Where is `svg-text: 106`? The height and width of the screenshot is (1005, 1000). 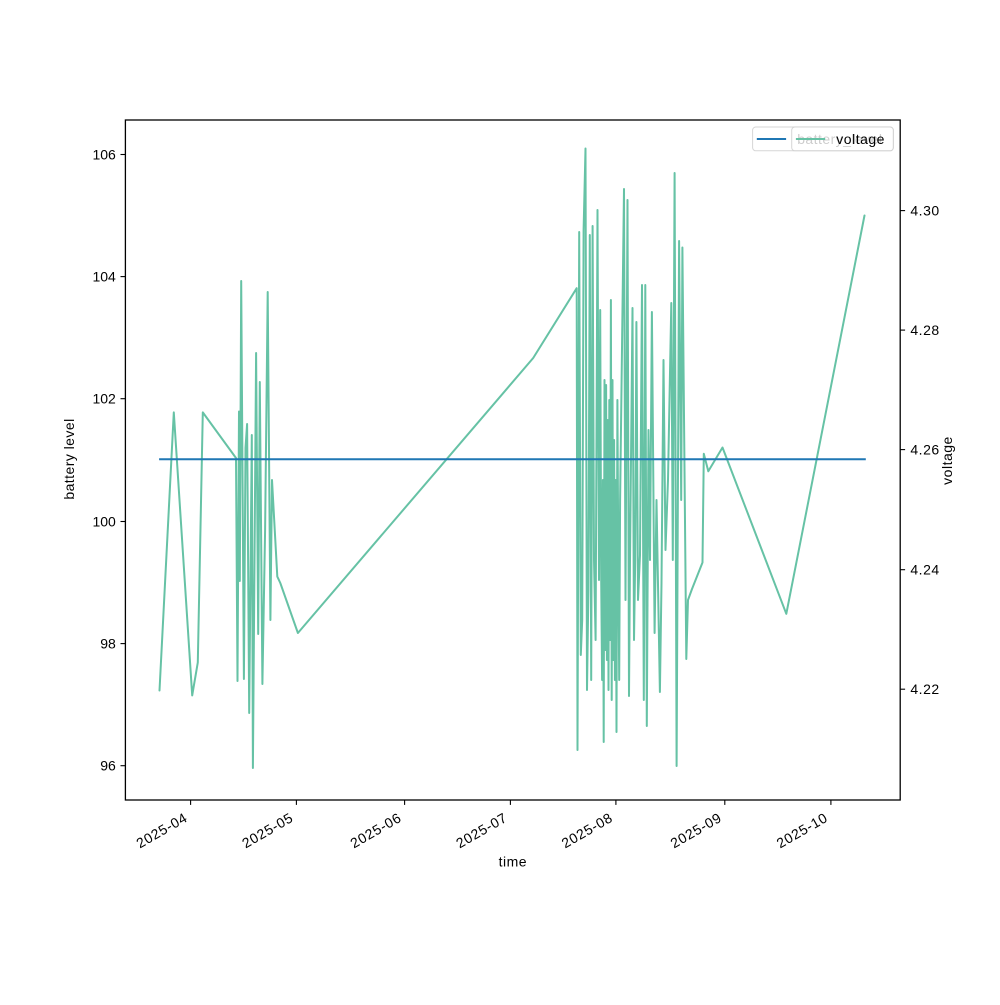
svg-text: 106 is located at coordinates (104, 154).